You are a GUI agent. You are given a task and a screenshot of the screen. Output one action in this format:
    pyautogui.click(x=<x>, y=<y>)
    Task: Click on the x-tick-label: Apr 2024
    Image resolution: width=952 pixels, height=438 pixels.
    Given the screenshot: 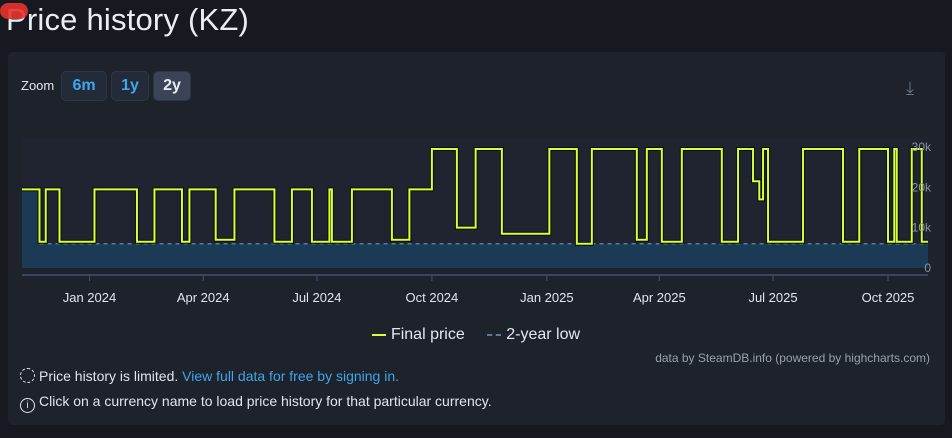 What is the action you would take?
    pyautogui.click(x=203, y=297)
    